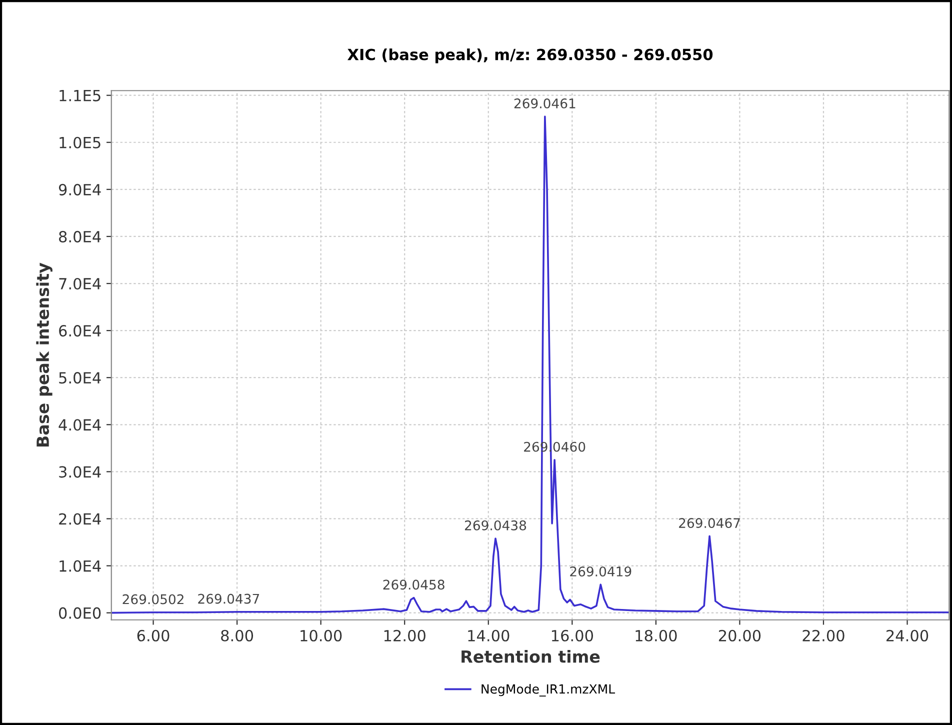 The width and height of the screenshot is (952, 725). I want to click on x-tick-label: 6.00, so click(153, 636).